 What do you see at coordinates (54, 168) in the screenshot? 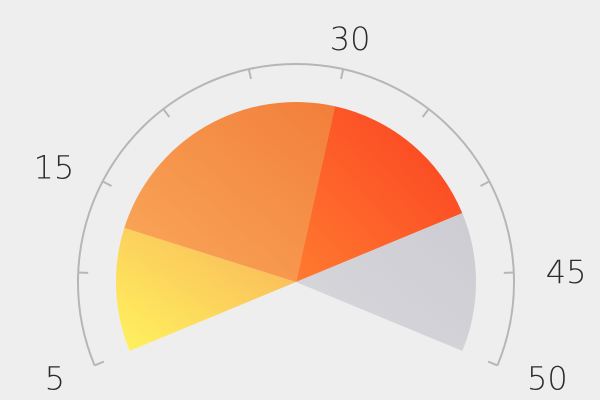
I see `tick-label-15: 15` at bounding box center [54, 168].